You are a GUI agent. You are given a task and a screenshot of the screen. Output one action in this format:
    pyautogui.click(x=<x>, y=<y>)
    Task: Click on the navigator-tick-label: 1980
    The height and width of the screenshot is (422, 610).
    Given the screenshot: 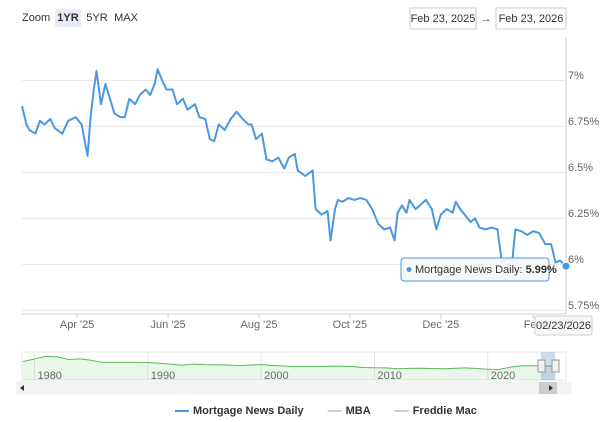 What is the action you would take?
    pyautogui.click(x=49, y=376)
    